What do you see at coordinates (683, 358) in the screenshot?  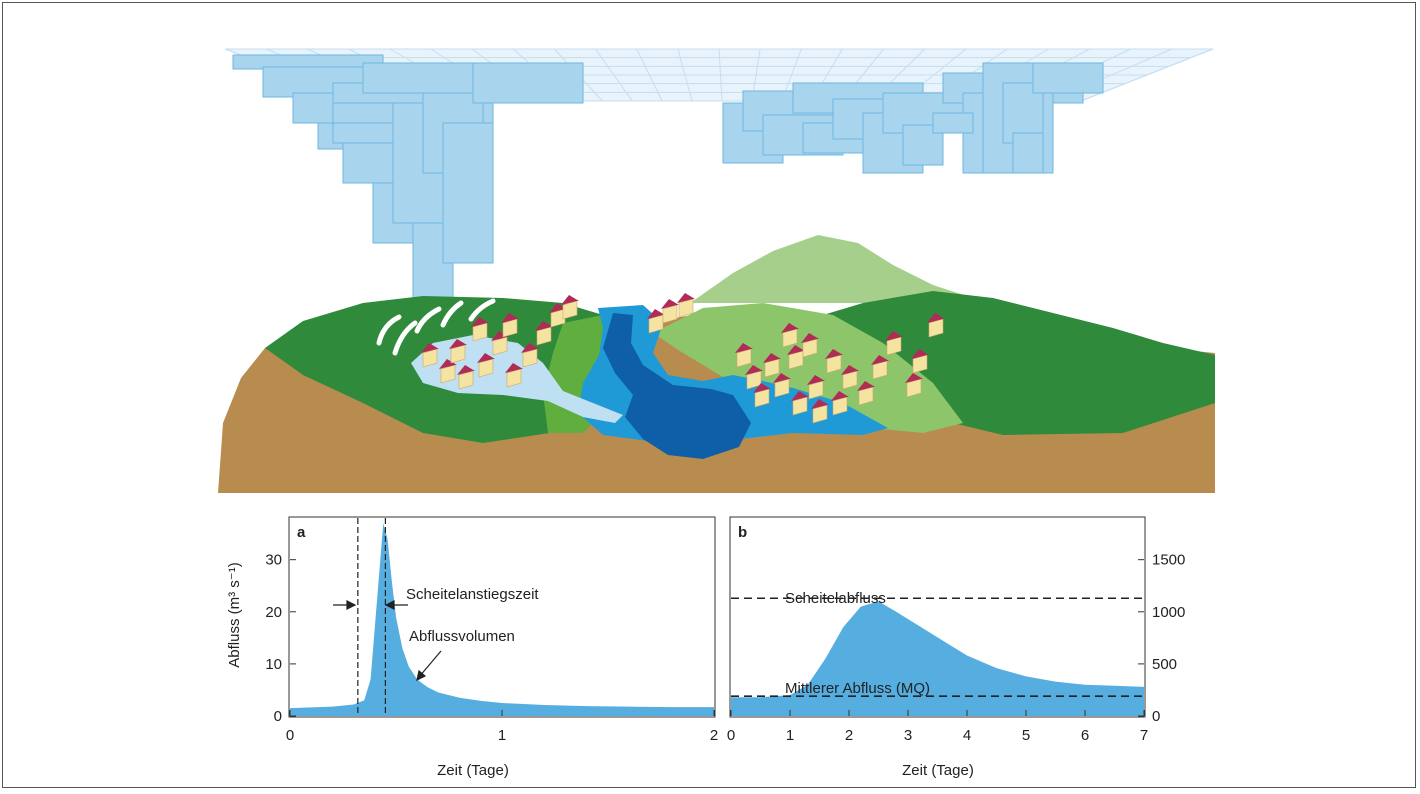 I see `village-houses` at bounding box center [683, 358].